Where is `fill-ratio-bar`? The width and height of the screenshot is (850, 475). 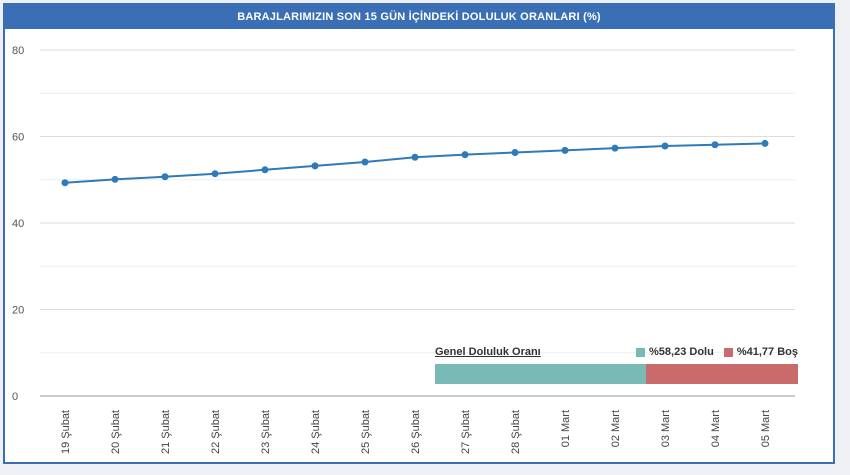 fill-ratio-bar is located at coordinates (616, 374).